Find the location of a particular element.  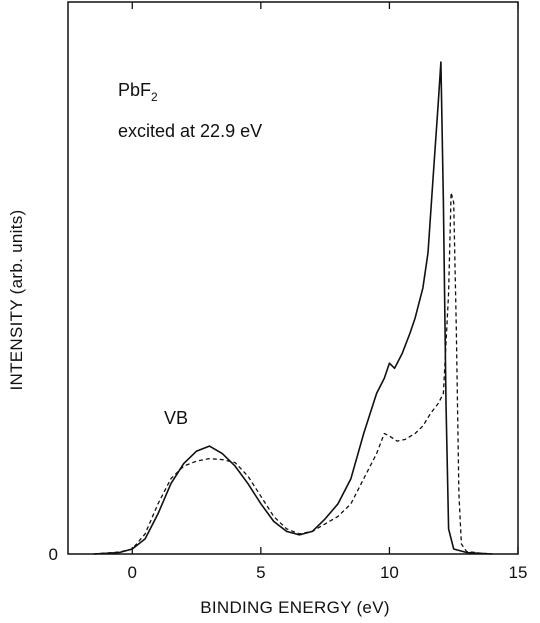

x-tick-label: 15 is located at coordinates (518, 572).